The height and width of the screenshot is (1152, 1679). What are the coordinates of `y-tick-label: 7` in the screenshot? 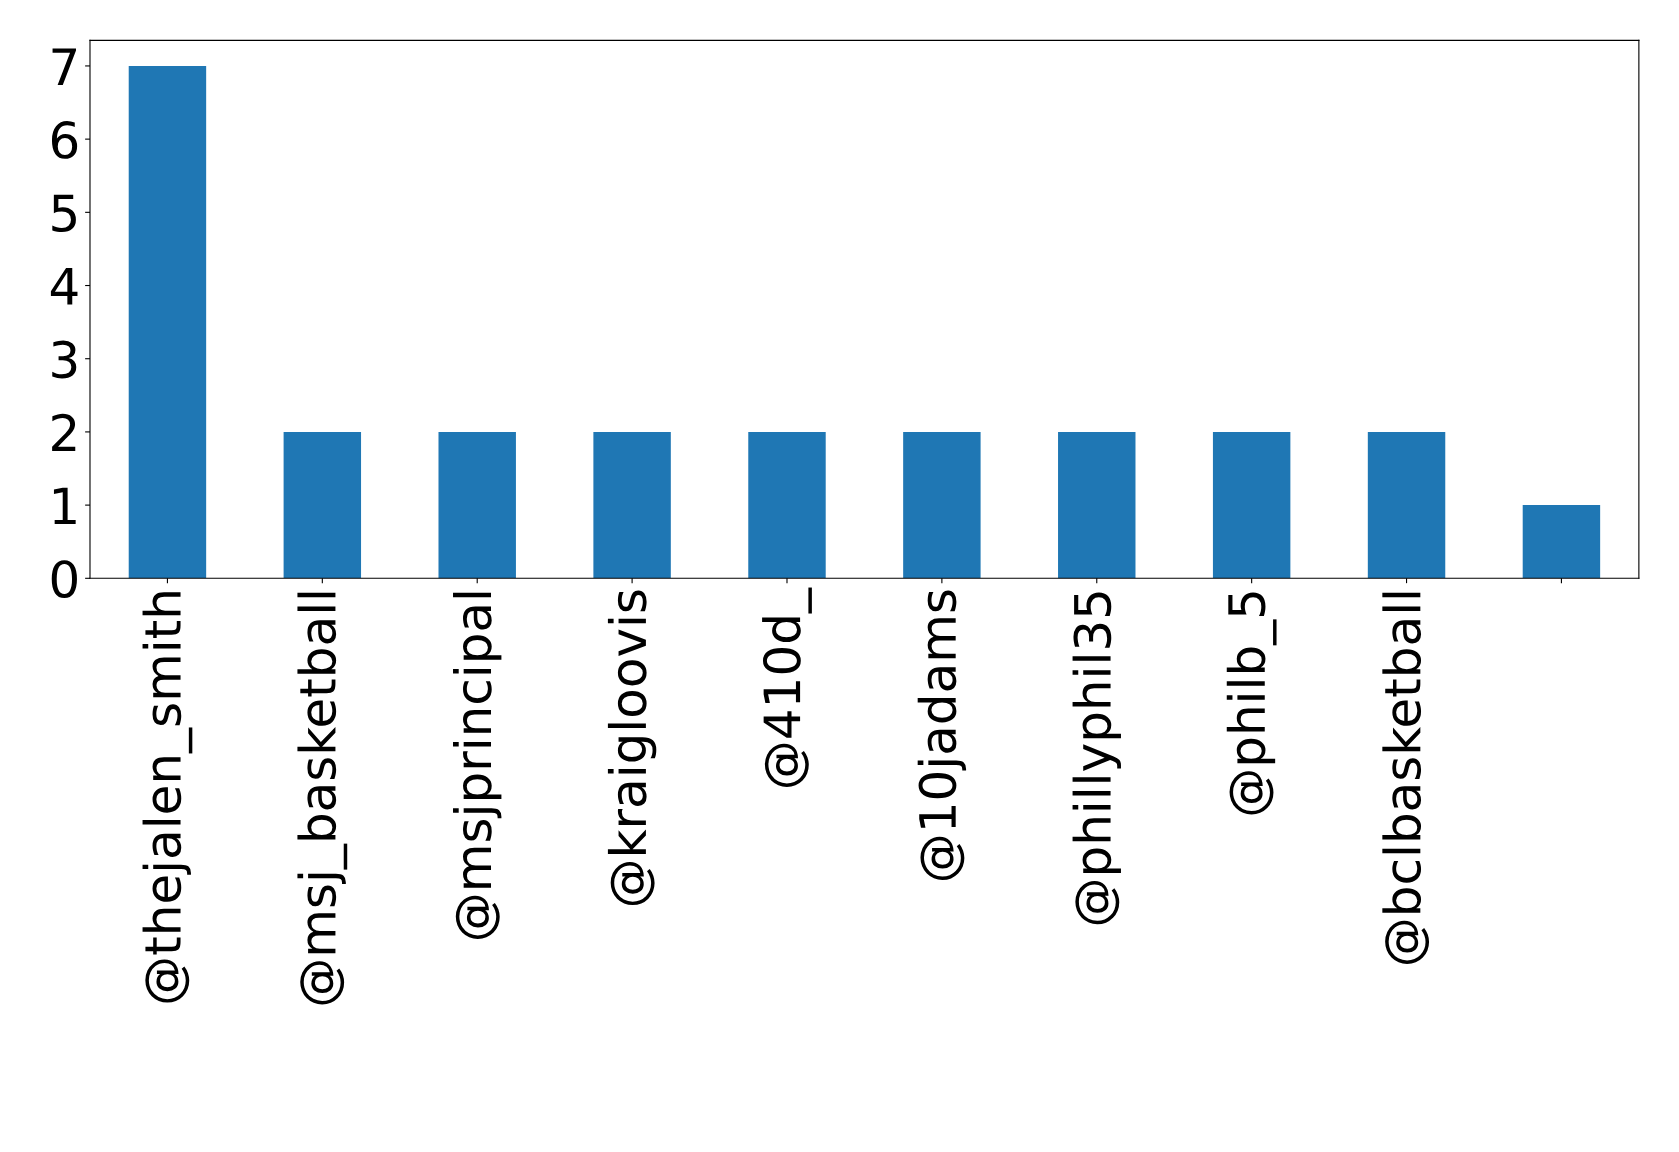 It's located at (64, 66).